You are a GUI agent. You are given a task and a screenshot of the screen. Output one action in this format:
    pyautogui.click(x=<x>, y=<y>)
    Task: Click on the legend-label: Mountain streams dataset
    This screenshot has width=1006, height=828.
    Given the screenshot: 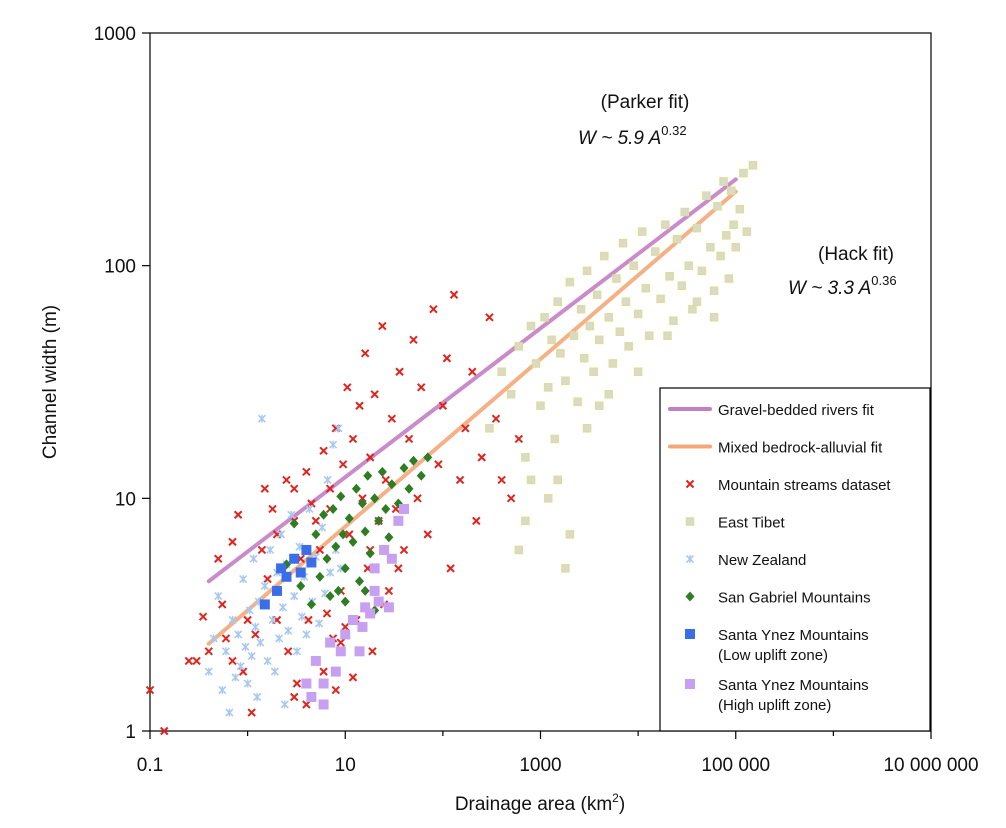 What is the action you would take?
    pyautogui.click(x=804, y=485)
    